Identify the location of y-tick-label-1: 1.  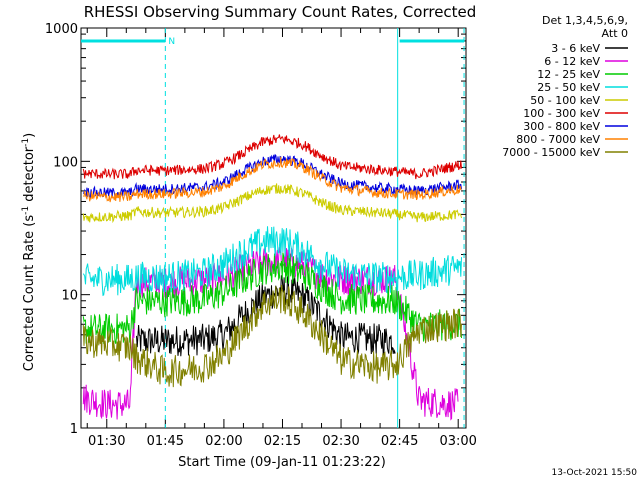
(74, 429).